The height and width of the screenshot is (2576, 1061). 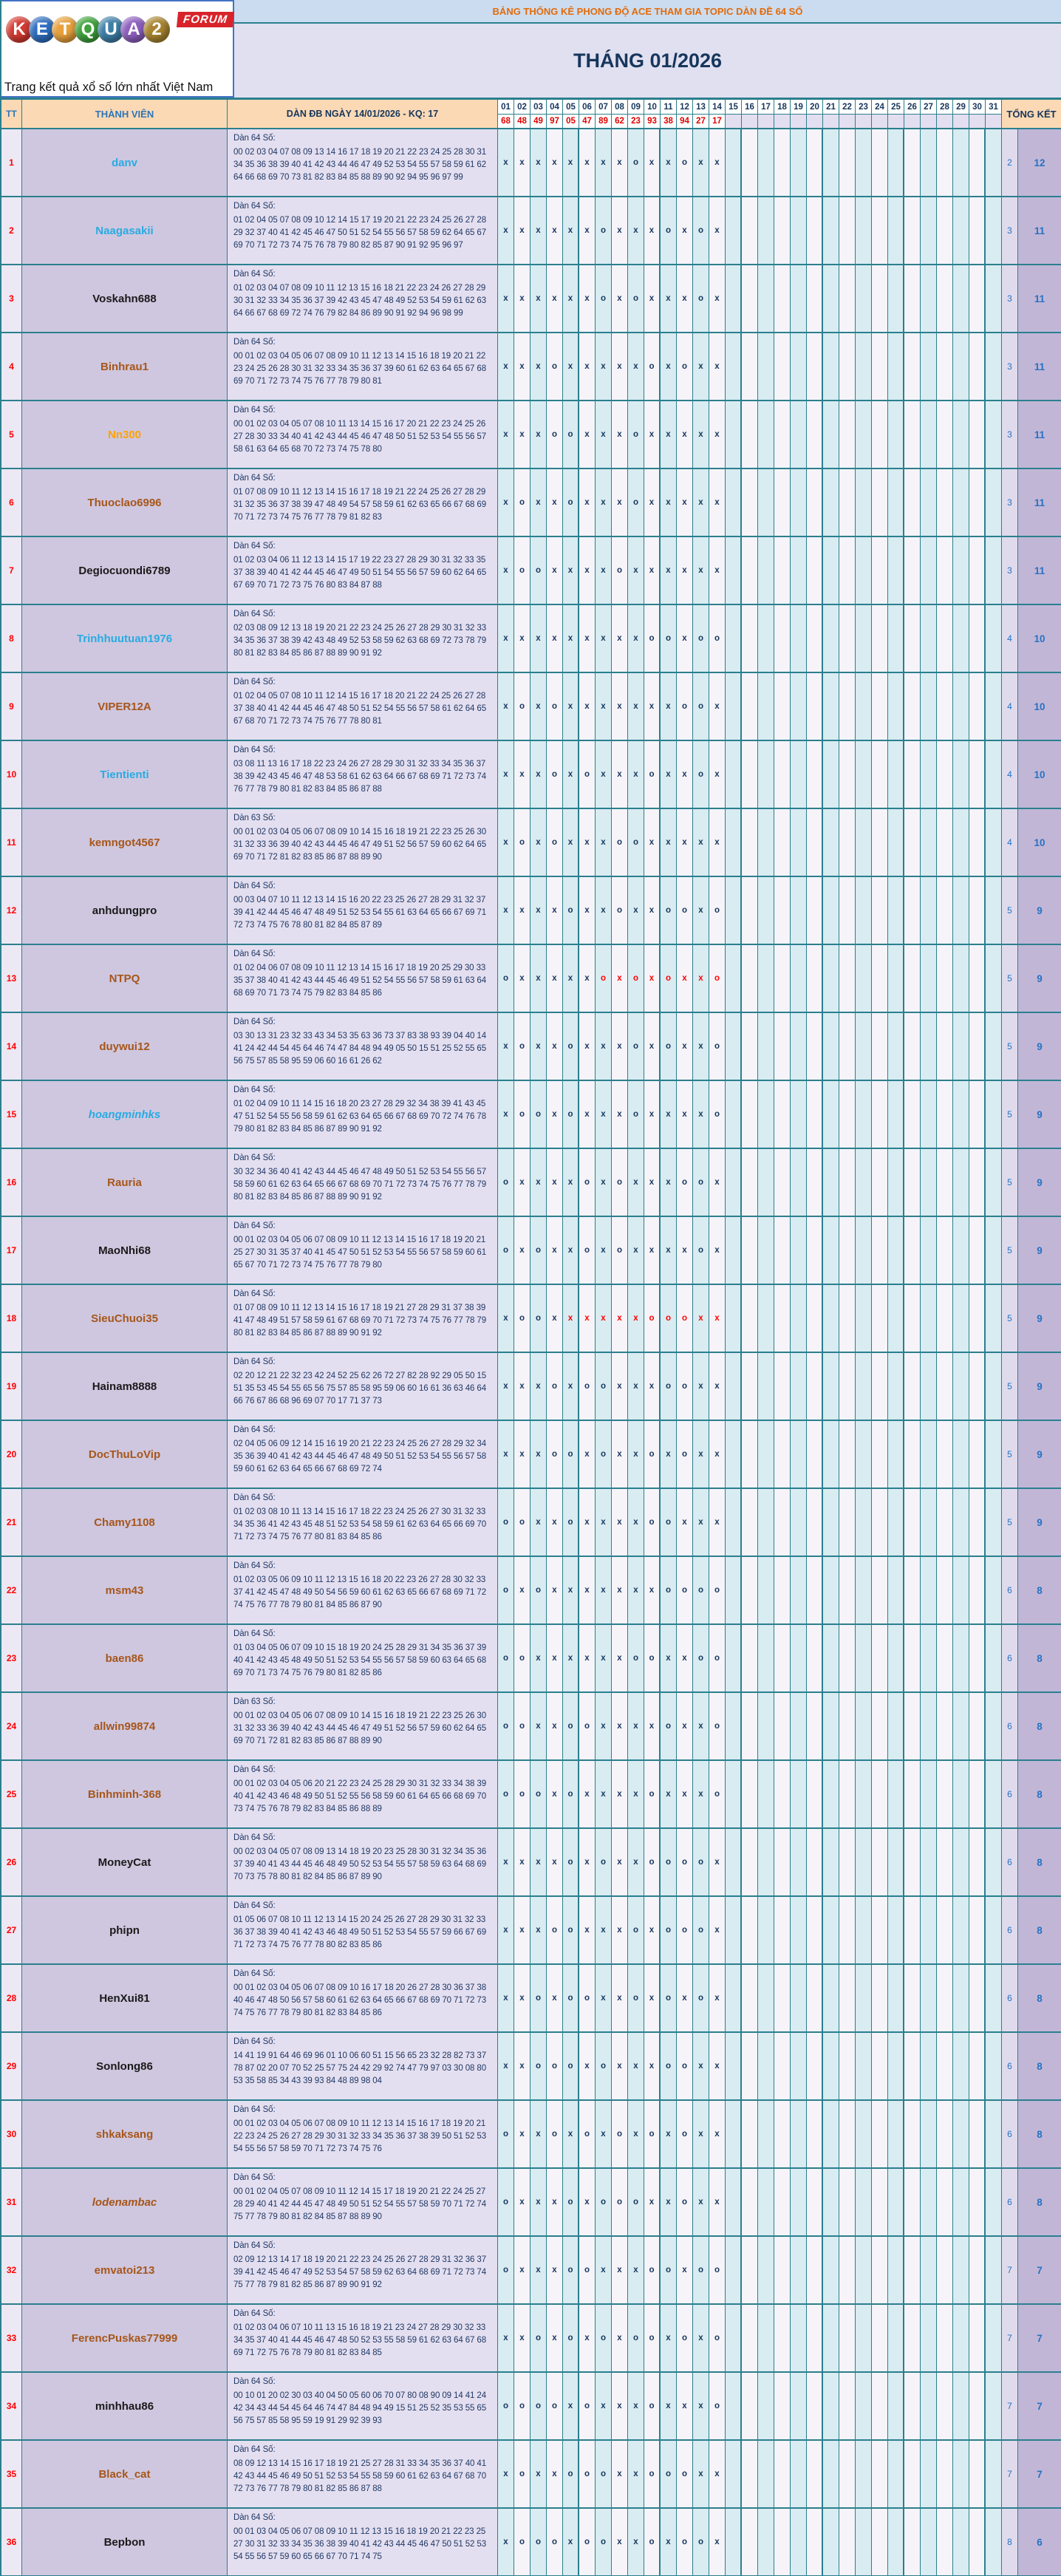 What do you see at coordinates (125, 1726) in the screenshot?
I see `member-name-link: allwin99874` at bounding box center [125, 1726].